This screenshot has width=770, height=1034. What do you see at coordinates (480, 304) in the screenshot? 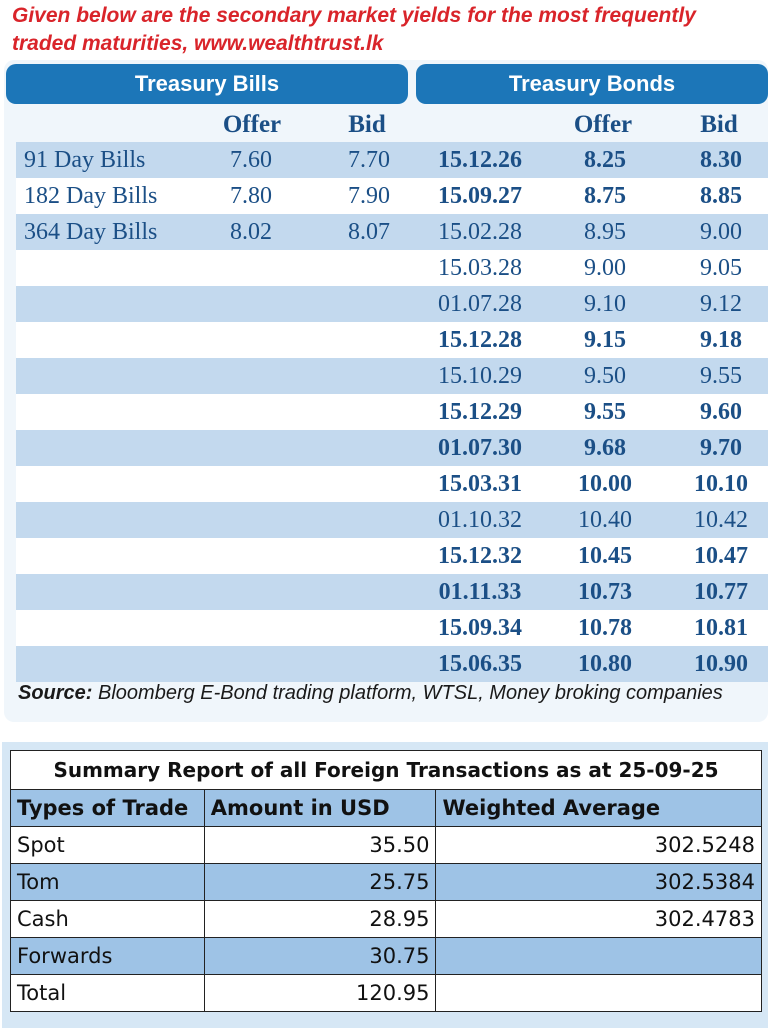
I see `bond-date: 01.07.28` at bounding box center [480, 304].